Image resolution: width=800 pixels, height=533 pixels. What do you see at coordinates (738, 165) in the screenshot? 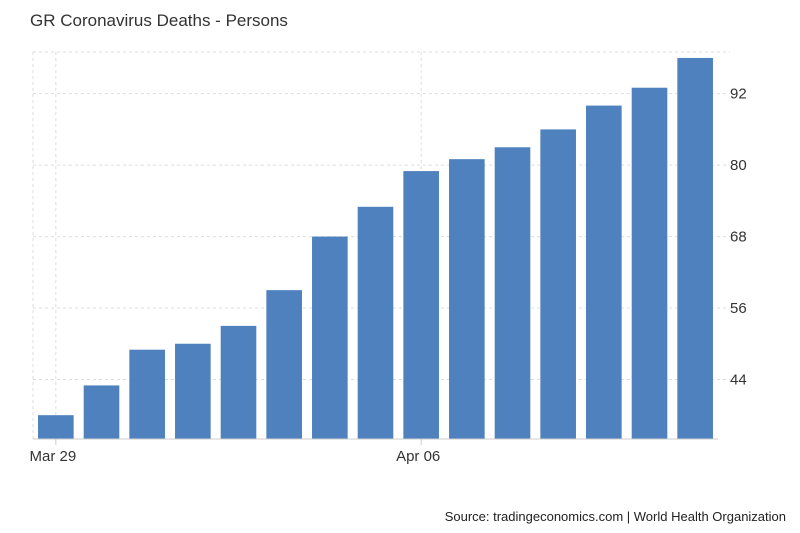
I see `y-tick-label: 80` at bounding box center [738, 165].